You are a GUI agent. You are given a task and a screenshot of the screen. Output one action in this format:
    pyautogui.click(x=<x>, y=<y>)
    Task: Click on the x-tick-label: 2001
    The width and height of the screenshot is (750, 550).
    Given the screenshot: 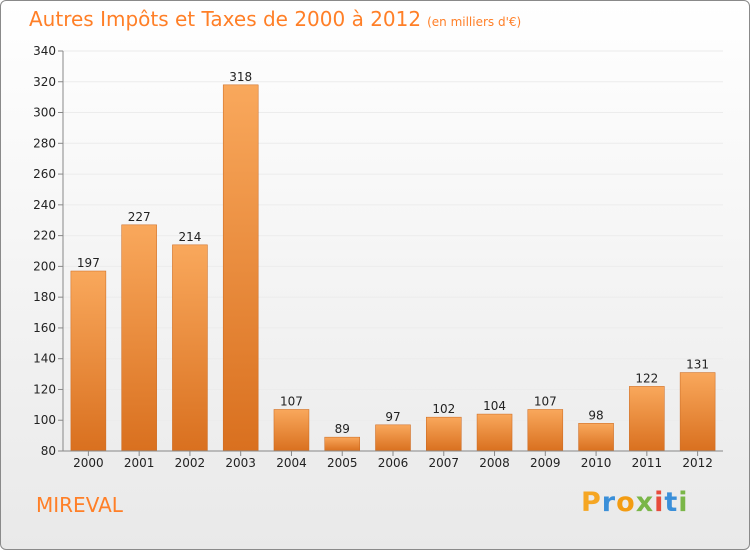 What is the action you would take?
    pyautogui.click(x=139, y=463)
    